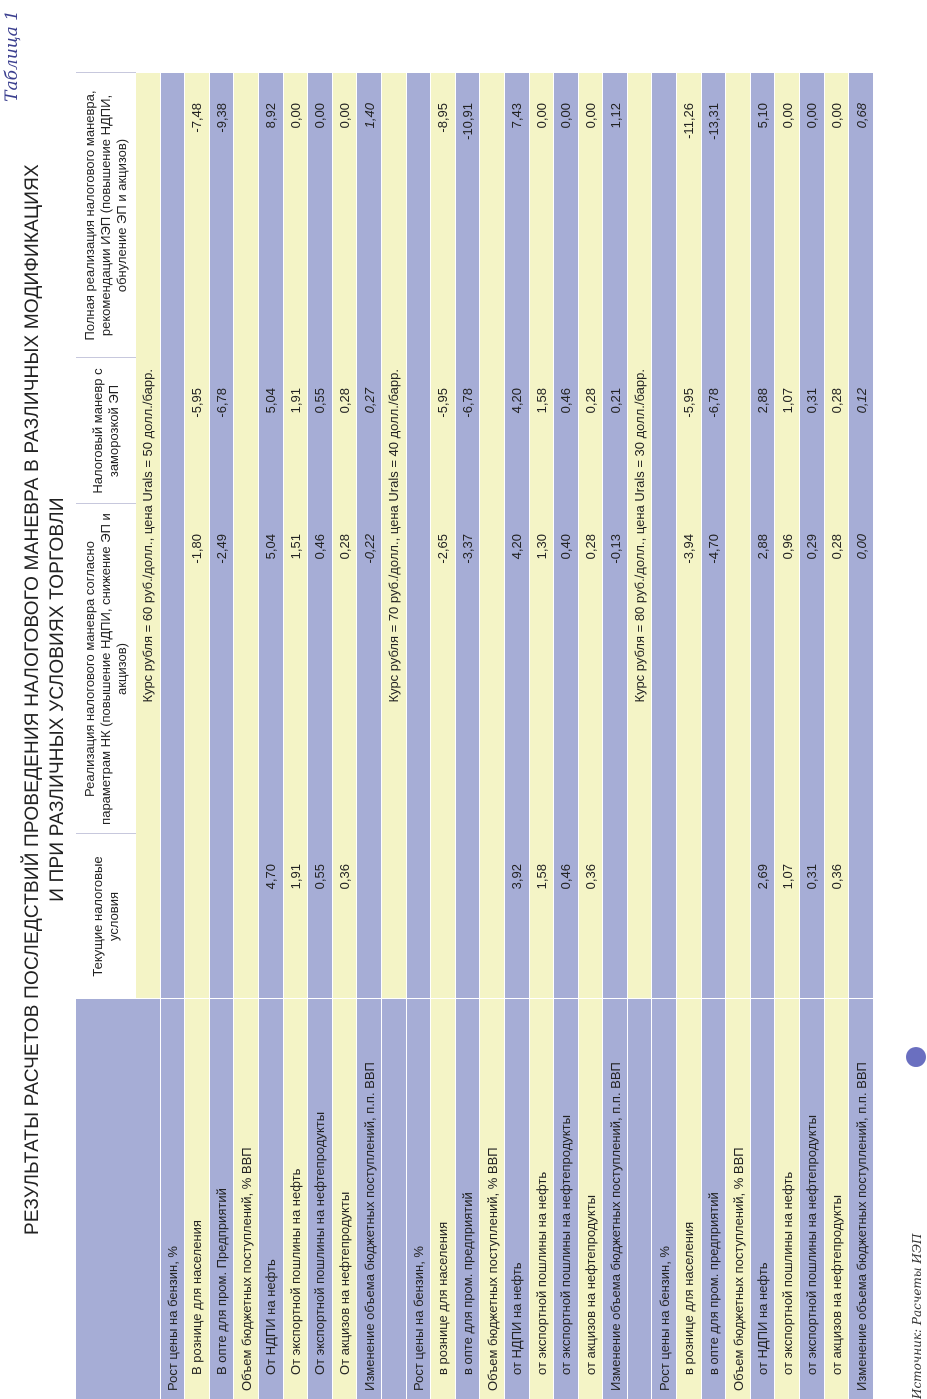  What do you see at coordinates (917, 1316) in the screenshot?
I see `footer-source: Источник: Расчеты ИЭП` at bounding box center [917, 1316].